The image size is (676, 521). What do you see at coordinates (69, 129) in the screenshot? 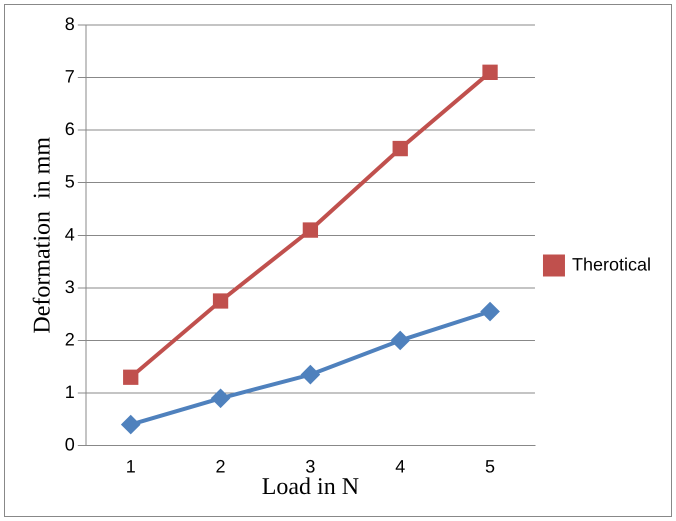
I see `y-tick-label: 6` at bounding box center [69, 129].